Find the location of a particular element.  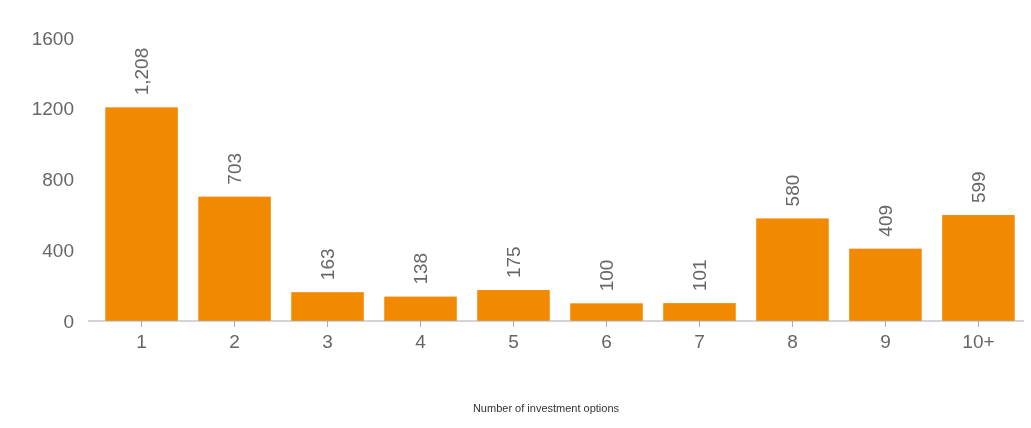

x-tick-label: 4 is located at coordinates (421, 341).